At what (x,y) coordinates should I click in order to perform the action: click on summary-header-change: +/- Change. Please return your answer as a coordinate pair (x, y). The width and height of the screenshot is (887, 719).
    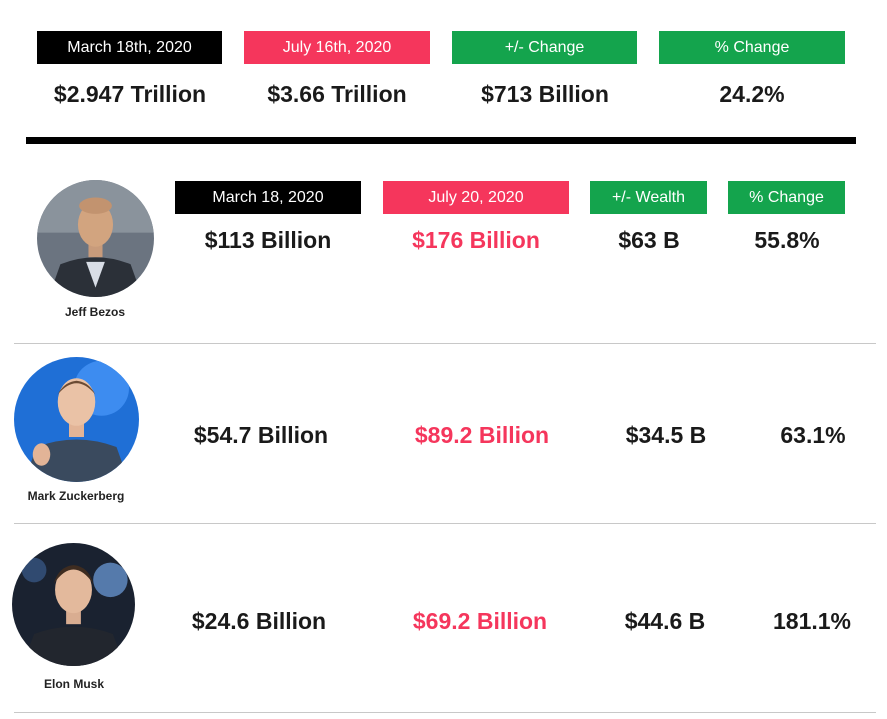
    Looking at the image, I should click on (544, 47).